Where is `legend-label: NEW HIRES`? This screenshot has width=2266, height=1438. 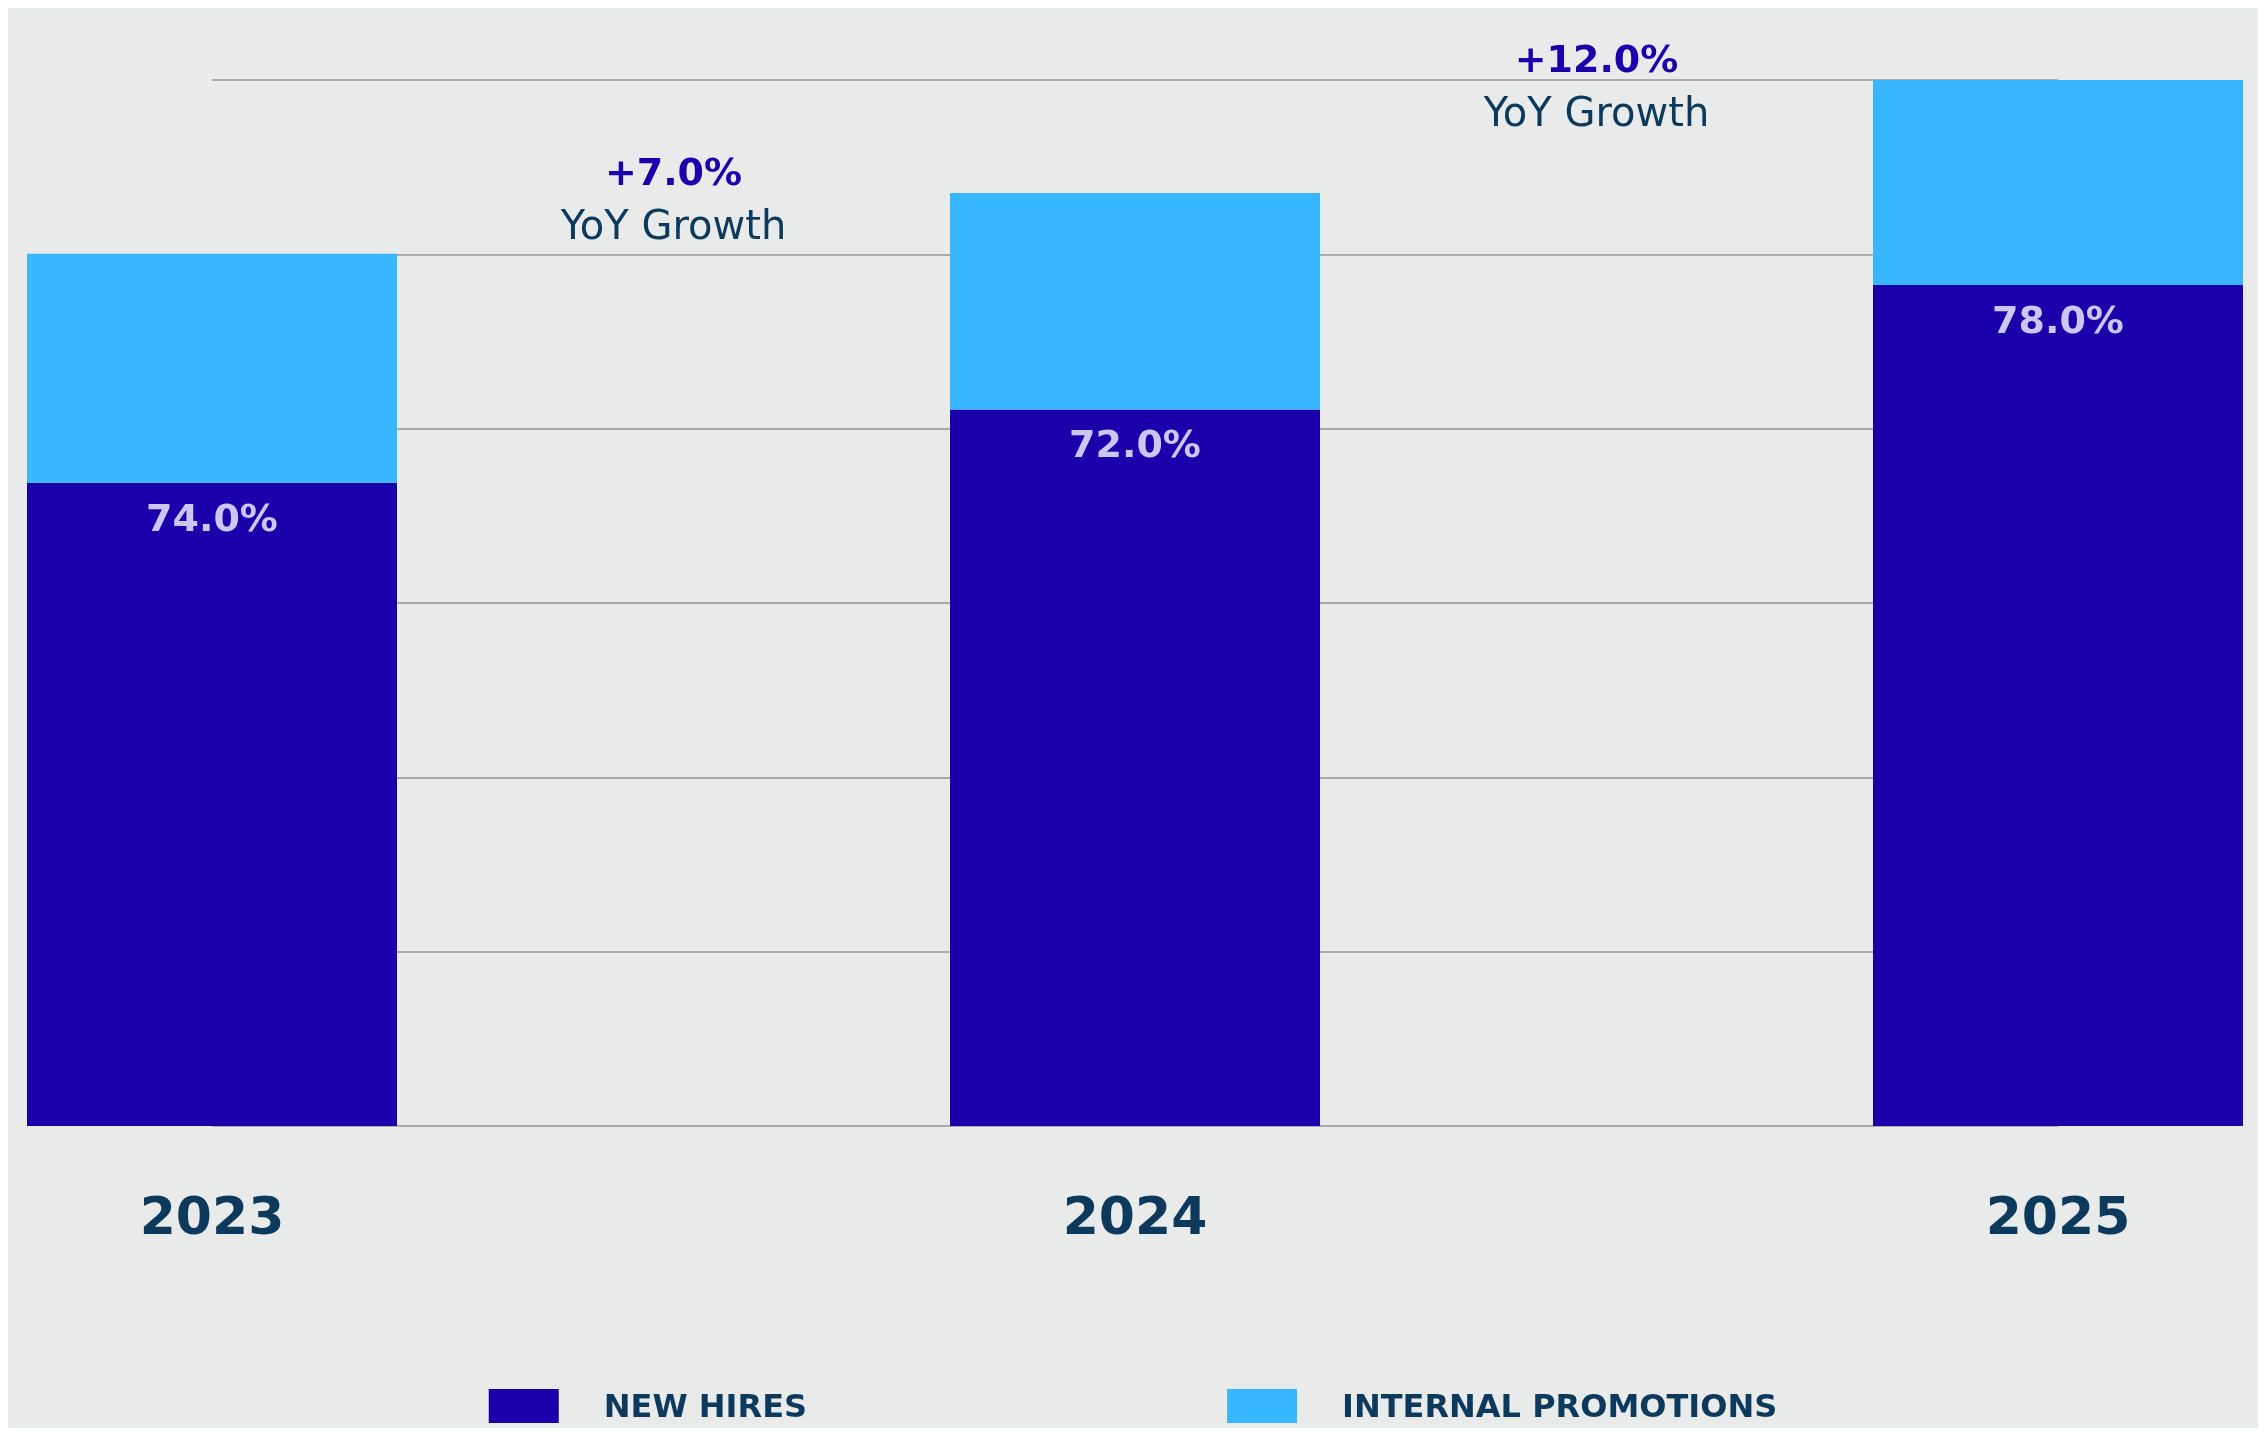 legend-label: NEW HIRES is located at coordinates (705, 1406).